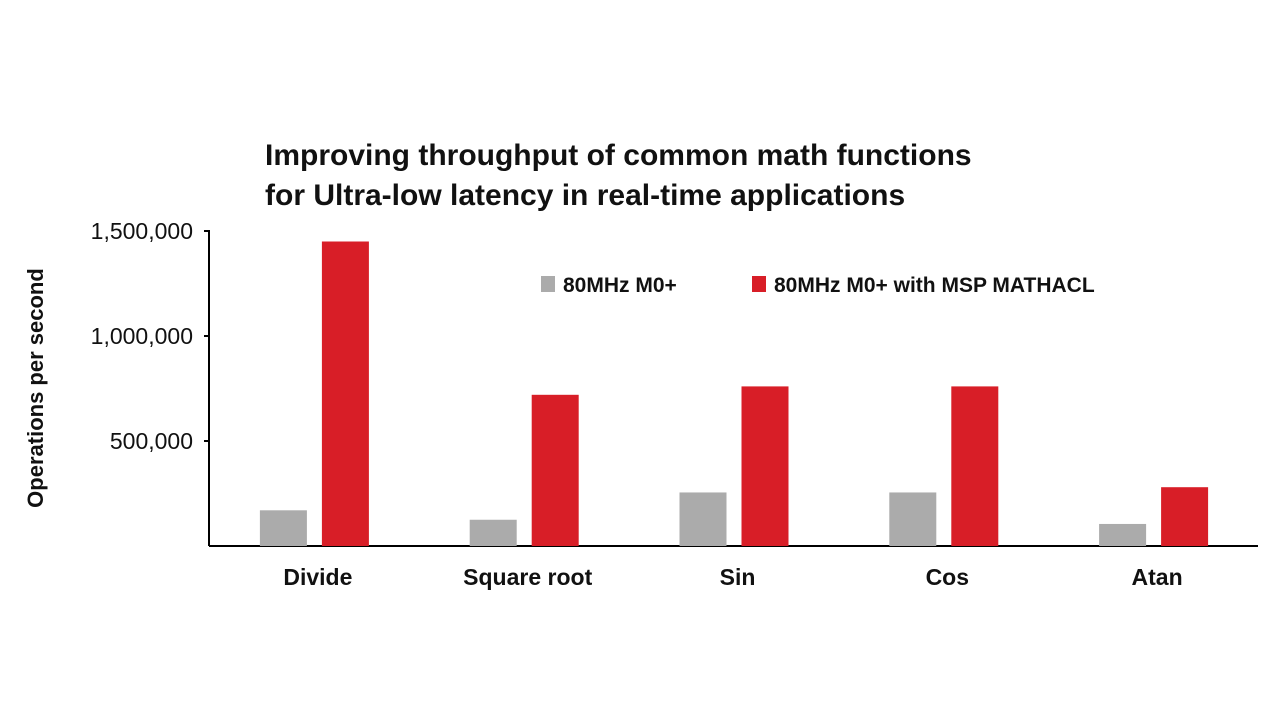 This screenshot has height=721, width=1280. Describe the element at coordinates (975, 466) in the screenshot. I see `bar-mathacl-cos` at that location.